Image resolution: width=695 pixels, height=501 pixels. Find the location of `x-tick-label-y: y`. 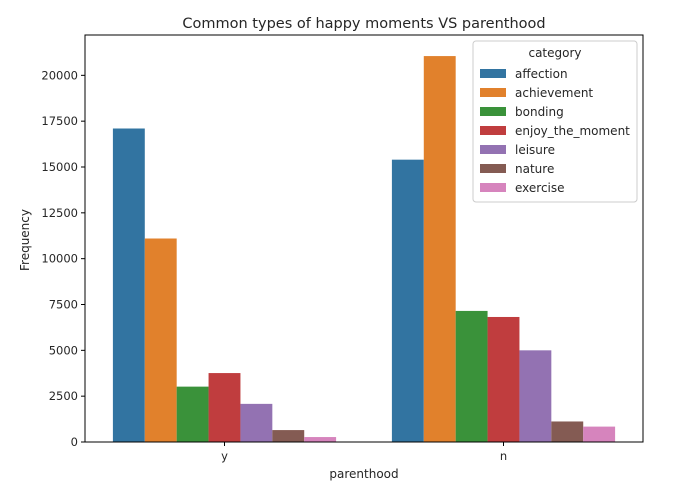

x-tick-label-y: y is located at coordinates (224, 456).